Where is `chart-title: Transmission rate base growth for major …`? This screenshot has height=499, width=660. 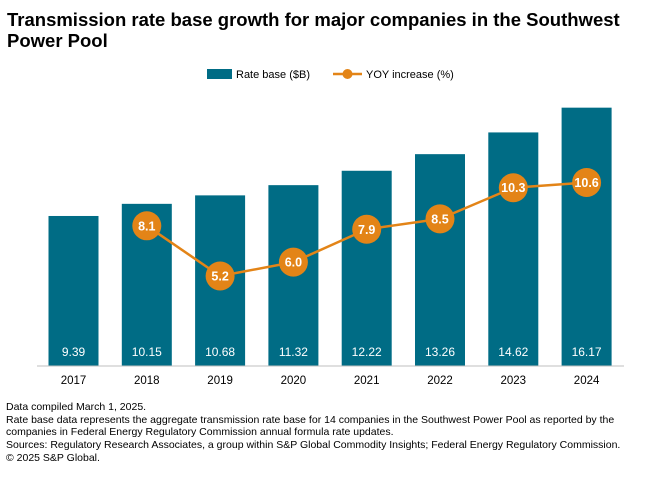
chart-title: Transmission rate base growth for major … is located at coordinates (313, 30).